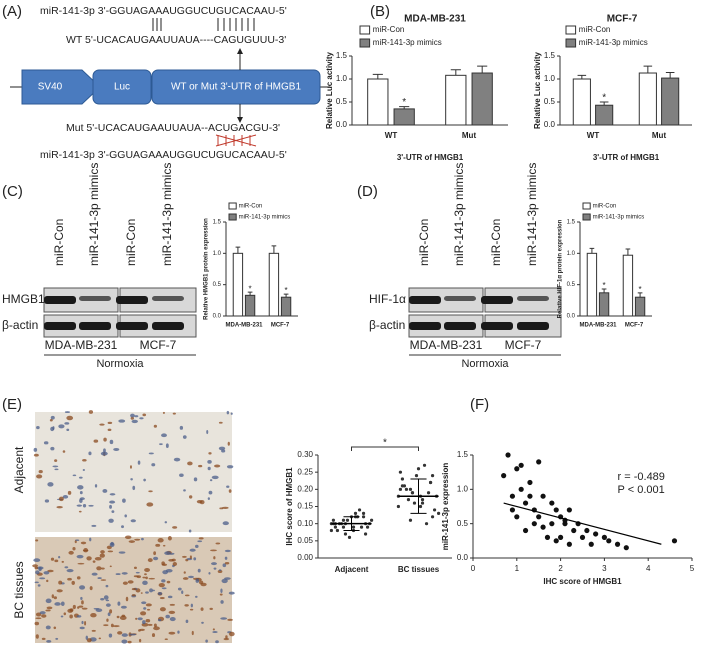 The width and height of the screenshot is (709, 646). I want to click on sd-bar, so click(351, 524).